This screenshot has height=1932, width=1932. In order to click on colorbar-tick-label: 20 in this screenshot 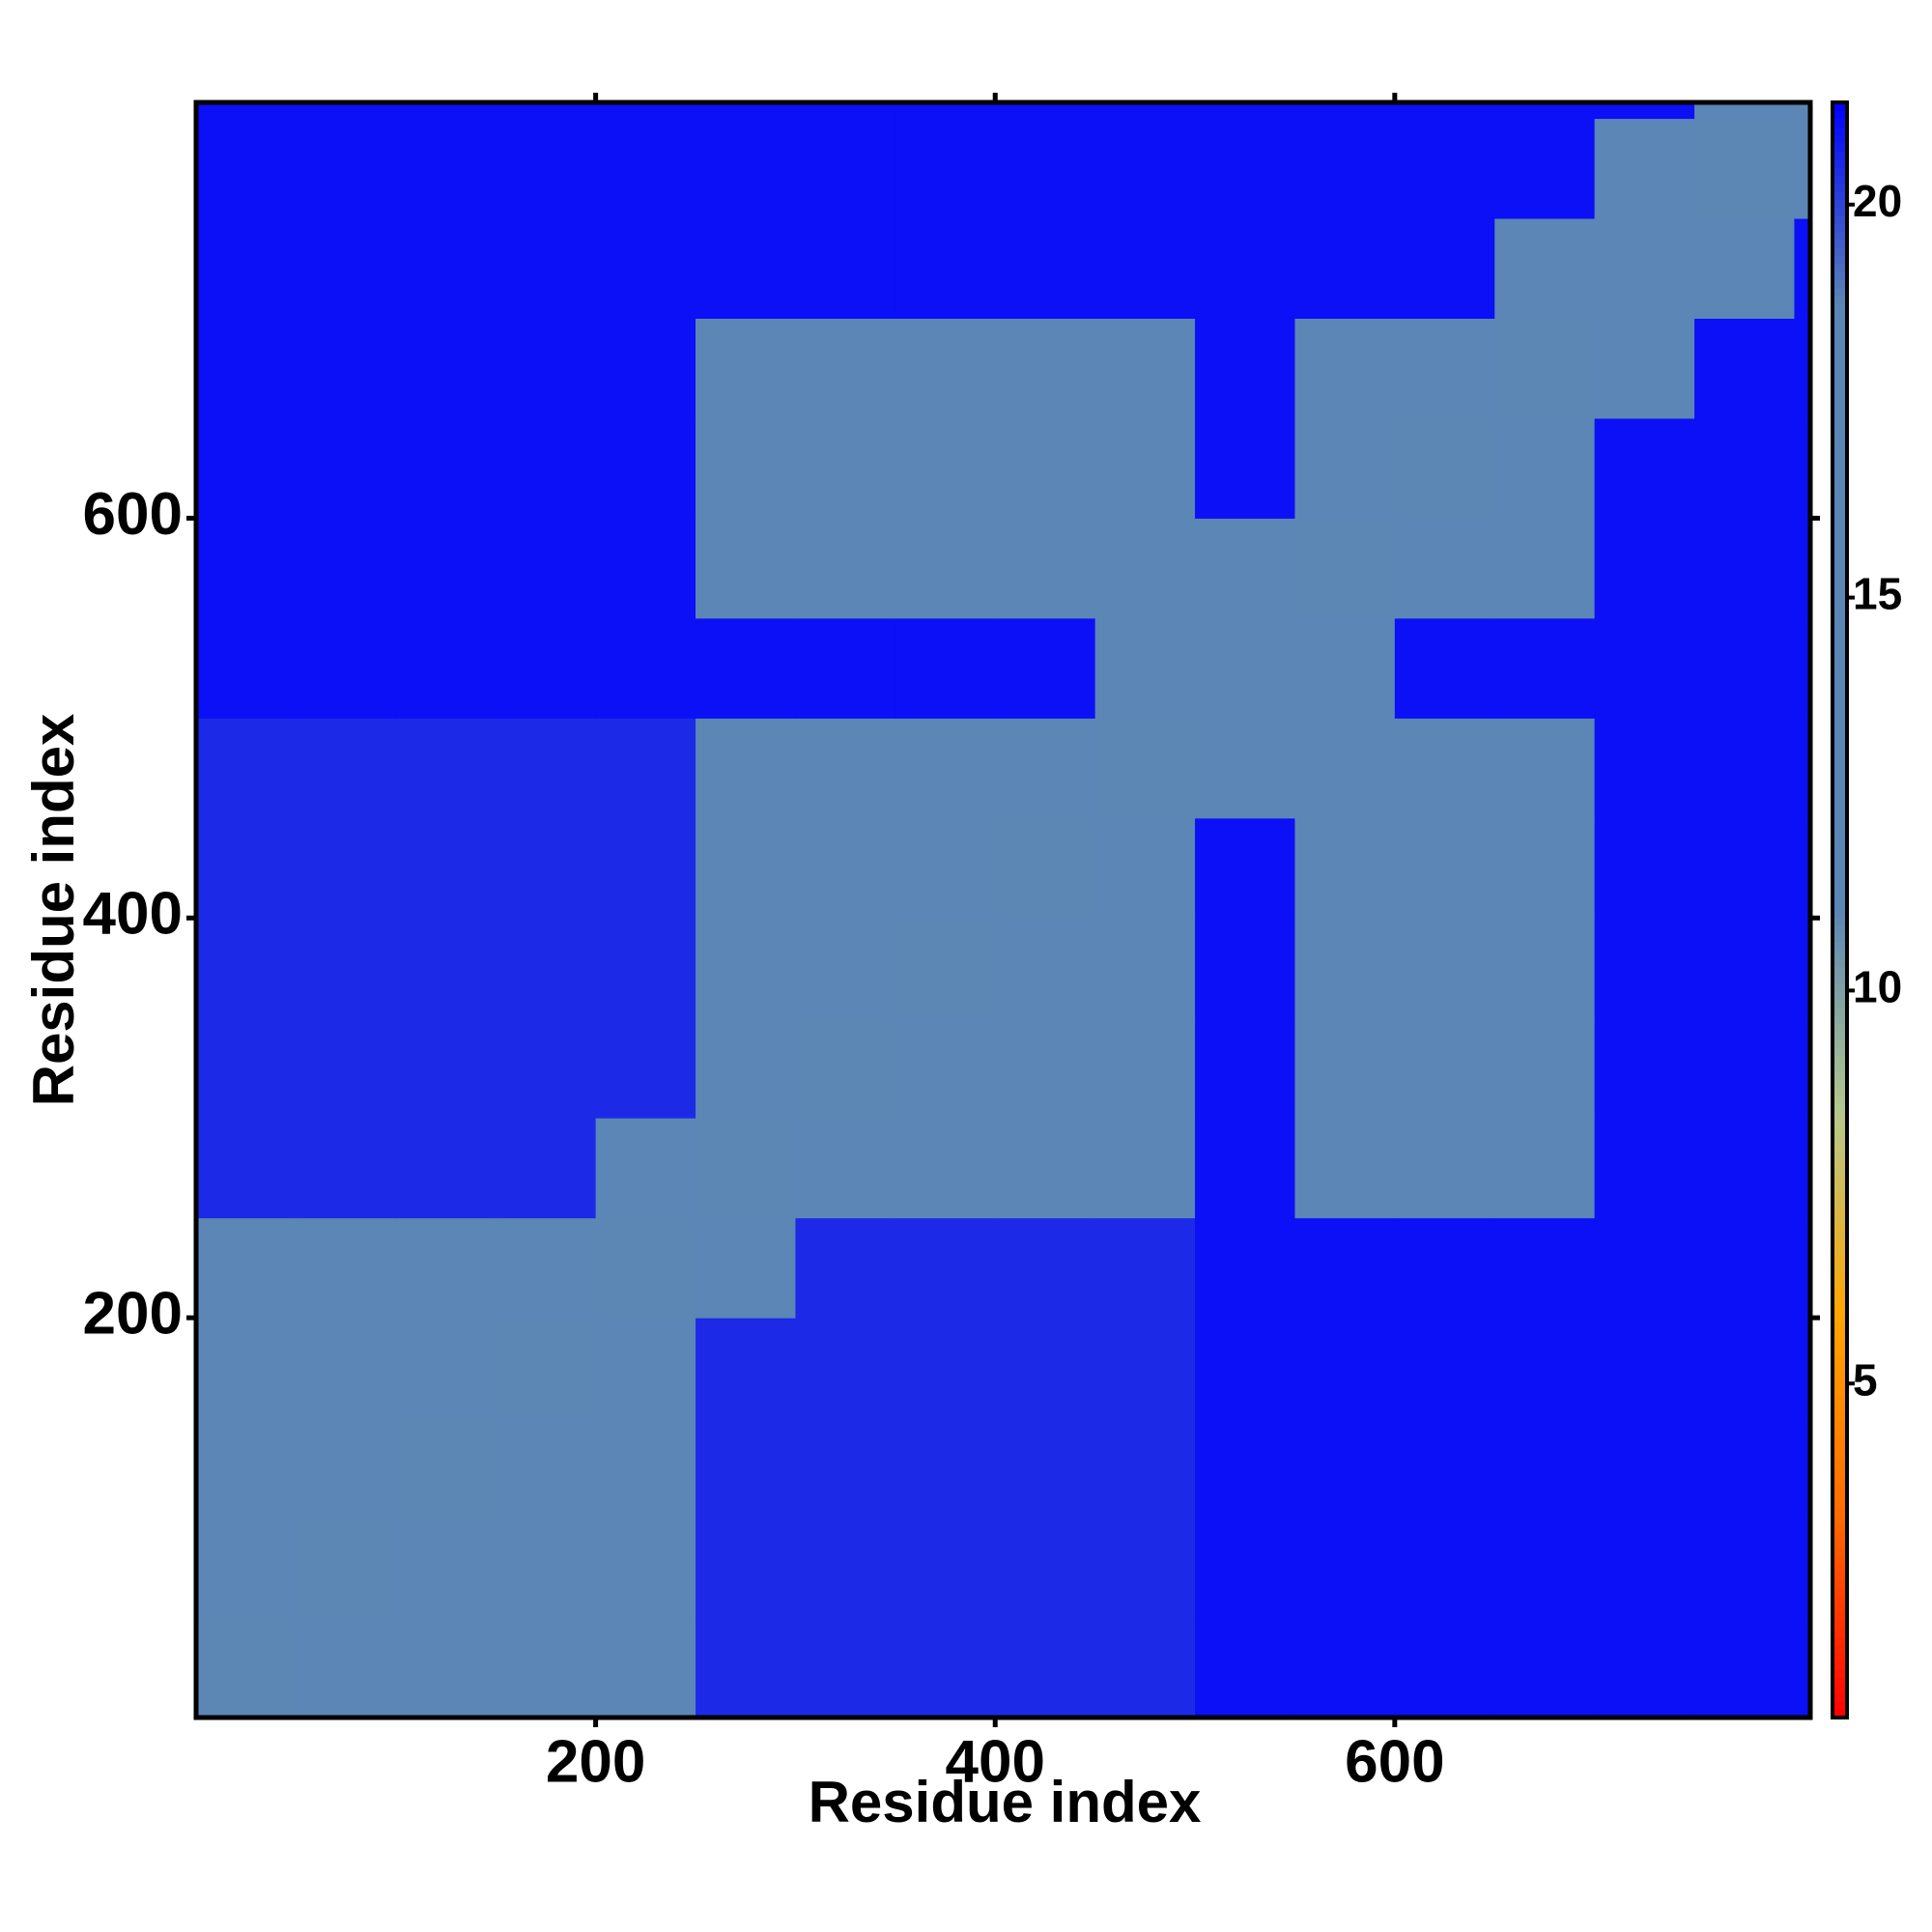, I will do `click(1877, 201)`.